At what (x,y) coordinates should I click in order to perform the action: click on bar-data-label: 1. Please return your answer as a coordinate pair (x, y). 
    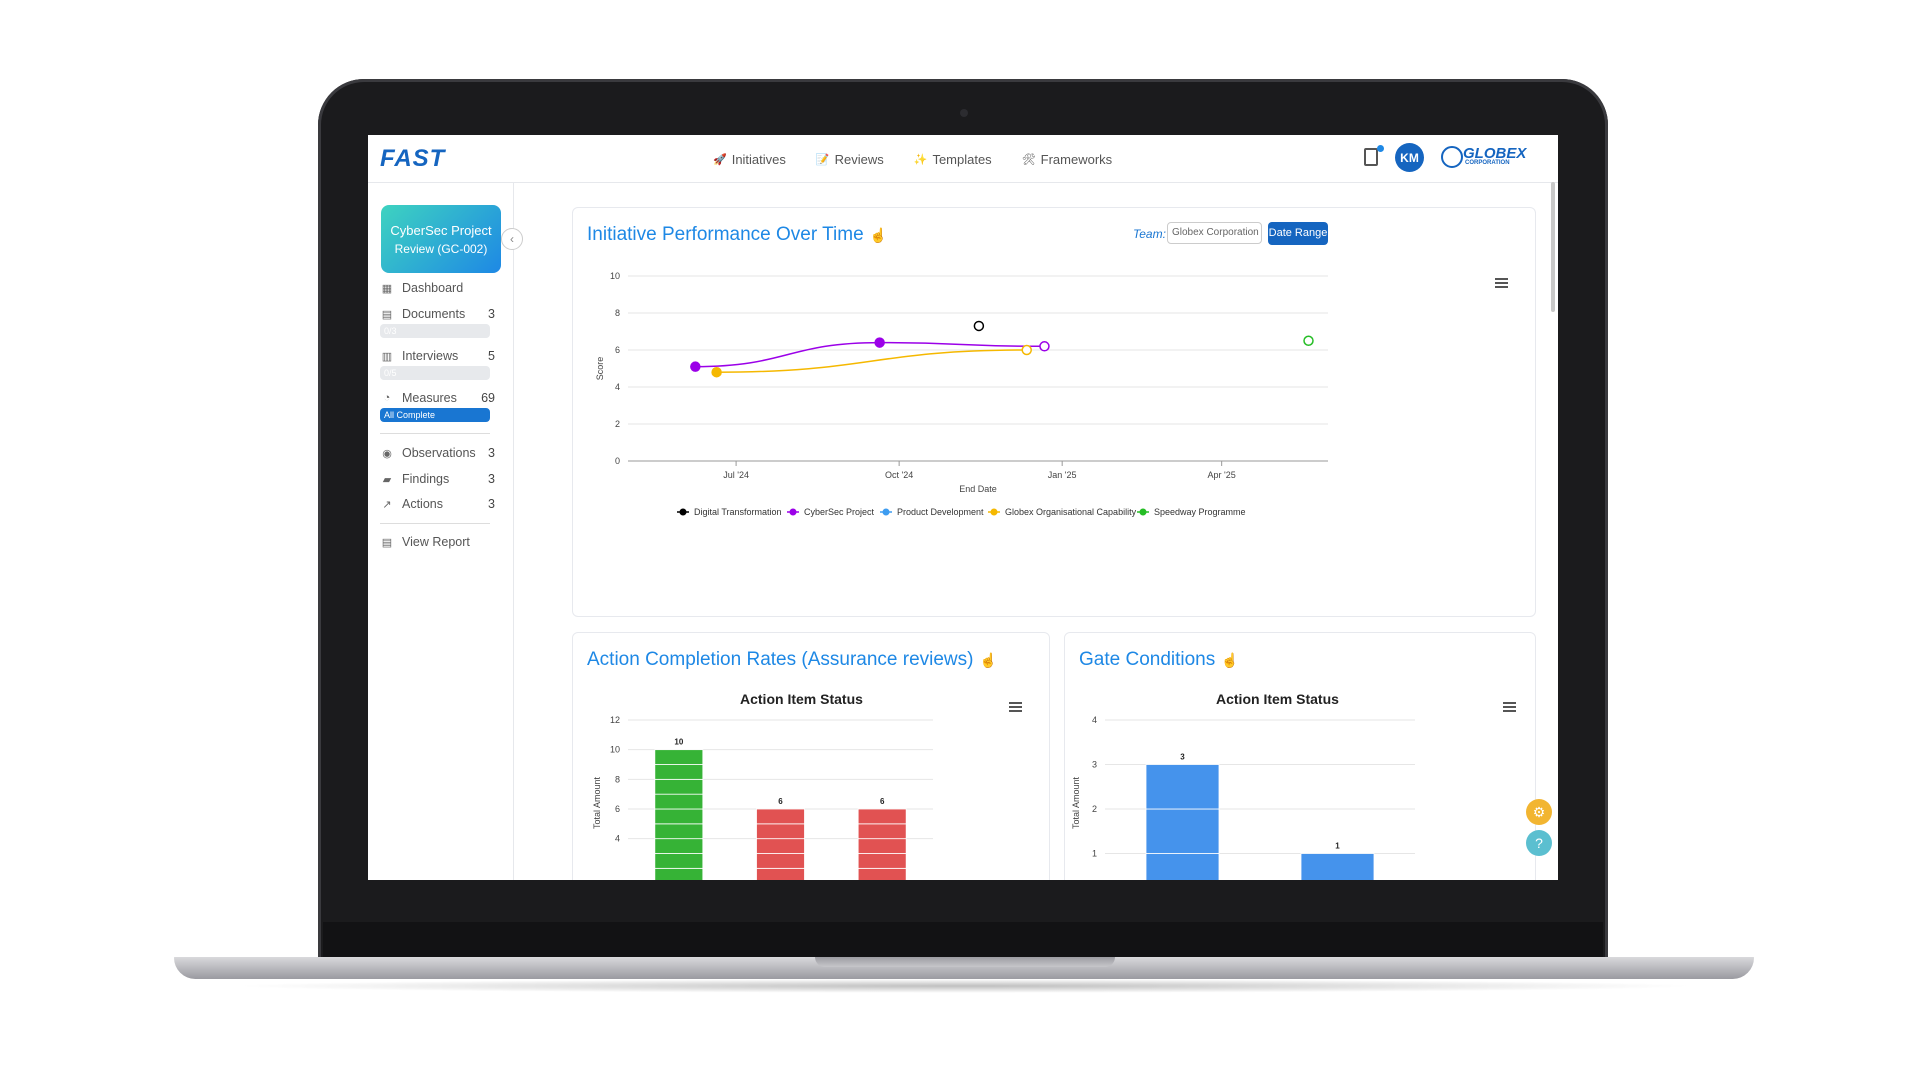
    Looking at the image, I should click on (1337, 846).